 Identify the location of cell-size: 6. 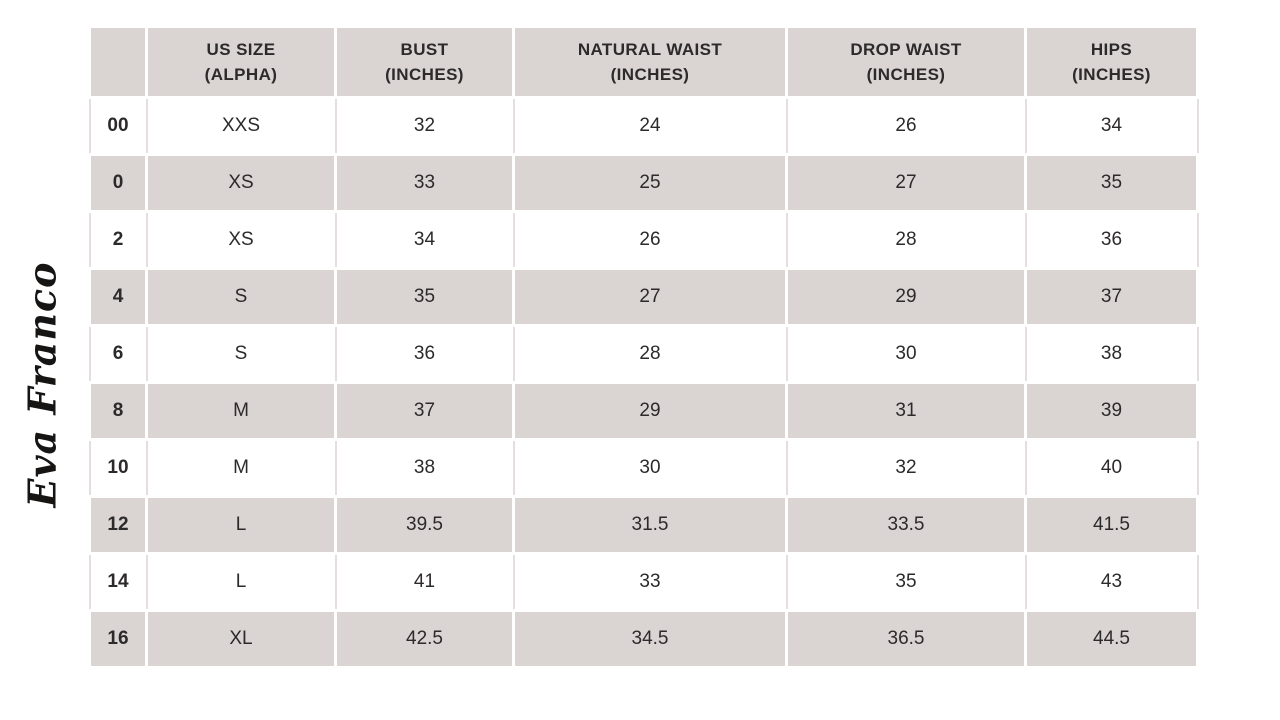
(118, 354).